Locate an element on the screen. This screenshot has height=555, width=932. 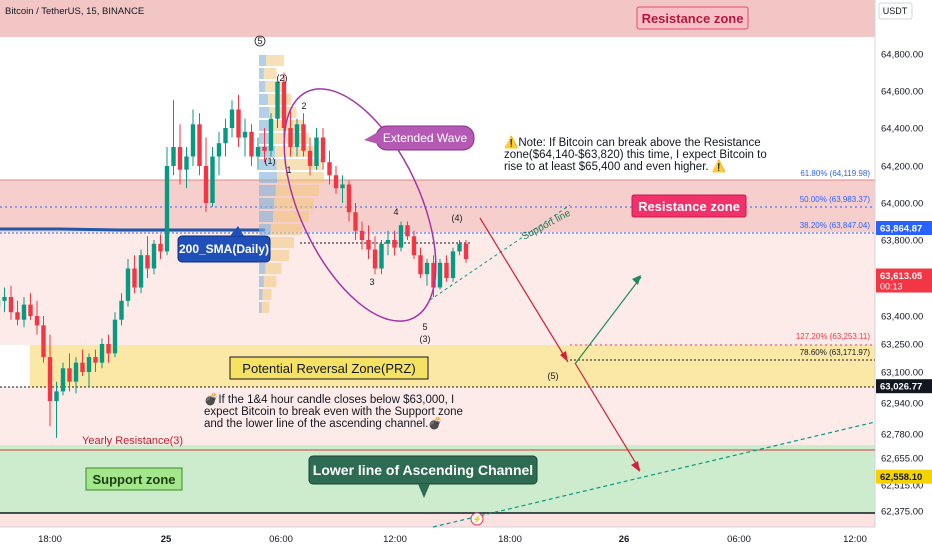
bottom-background is located at coordinates (437, 520).